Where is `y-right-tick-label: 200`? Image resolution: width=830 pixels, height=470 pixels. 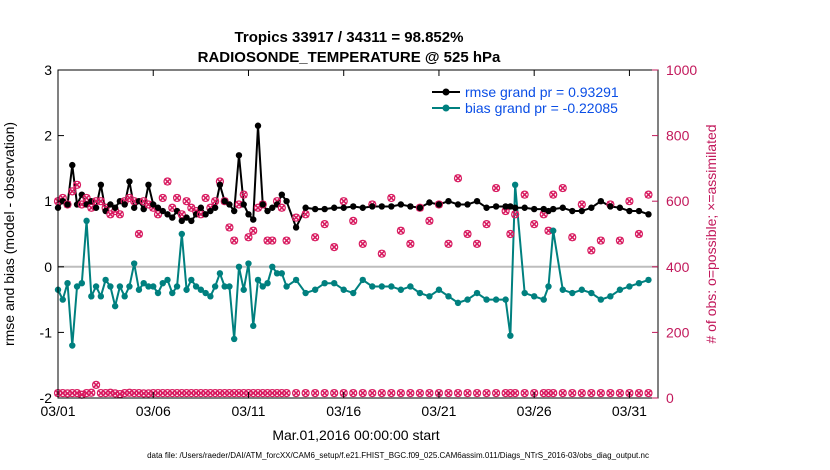
y-right-tick-label: 200 is located at coordinates (678, 332).